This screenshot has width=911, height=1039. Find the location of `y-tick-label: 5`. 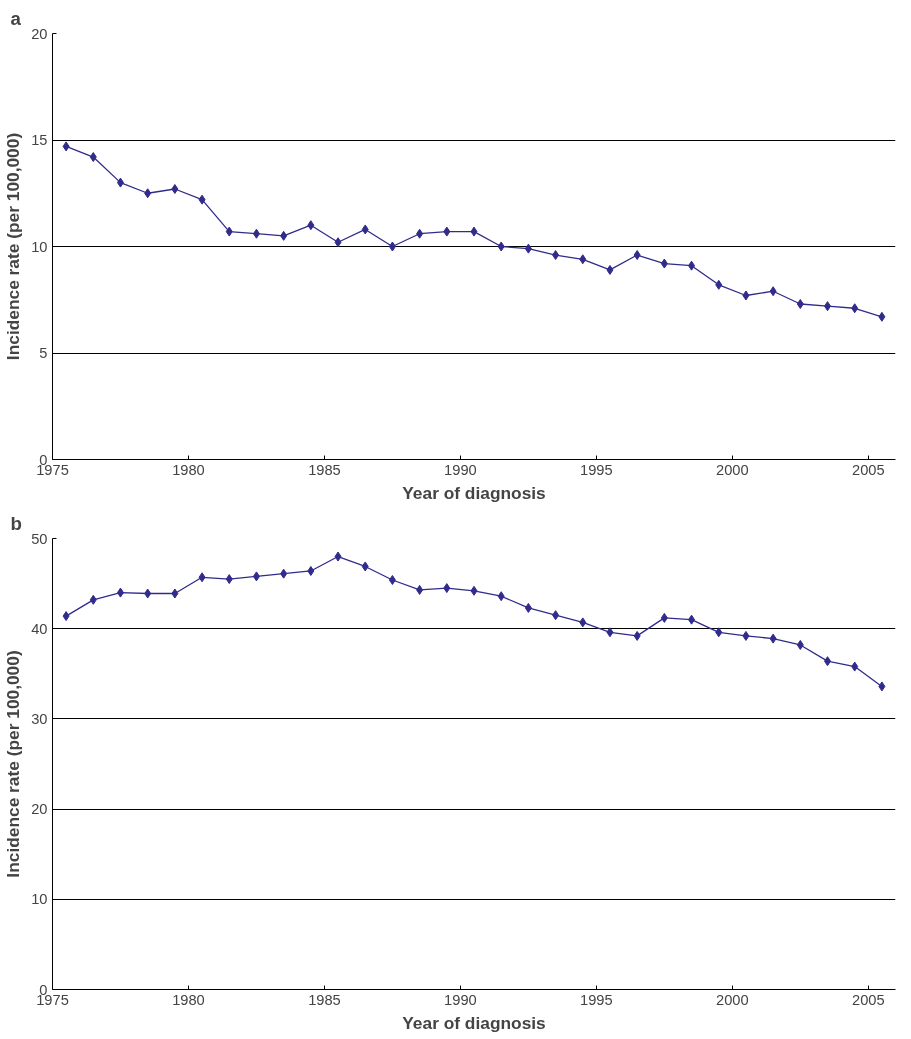

y-tick-label: 5 is located at coordinates (43, 353).